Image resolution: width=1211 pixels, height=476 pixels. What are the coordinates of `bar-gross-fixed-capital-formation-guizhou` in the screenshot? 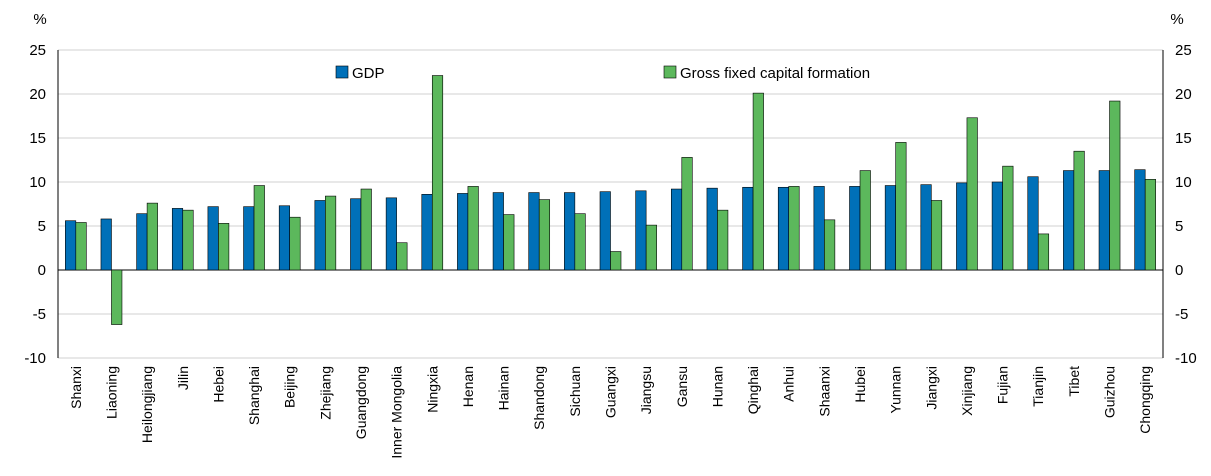 It's located at (1115, 185).